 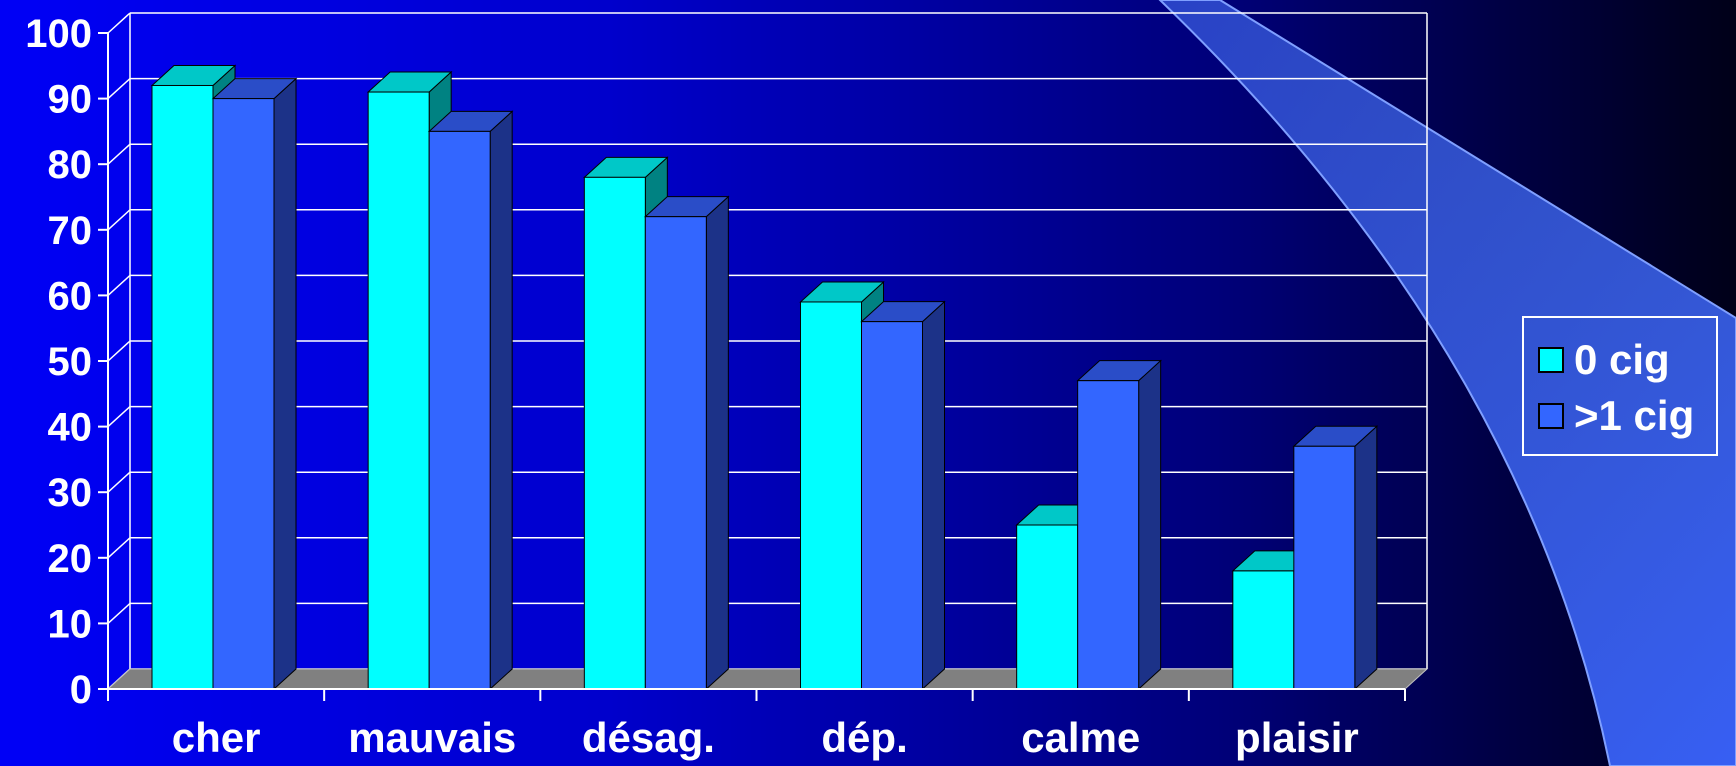 What do you see at coordinates (1551, 360) in the screenshot?
I see `legend-swatch-0-cig` at bounding box center [1551, 360].